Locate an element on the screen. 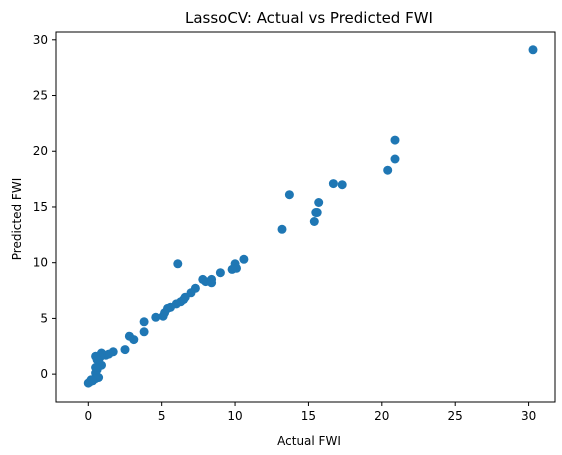 This screenshot has width=562, height=455. x-tick-label: 20 is located at coordinates (381, 416).